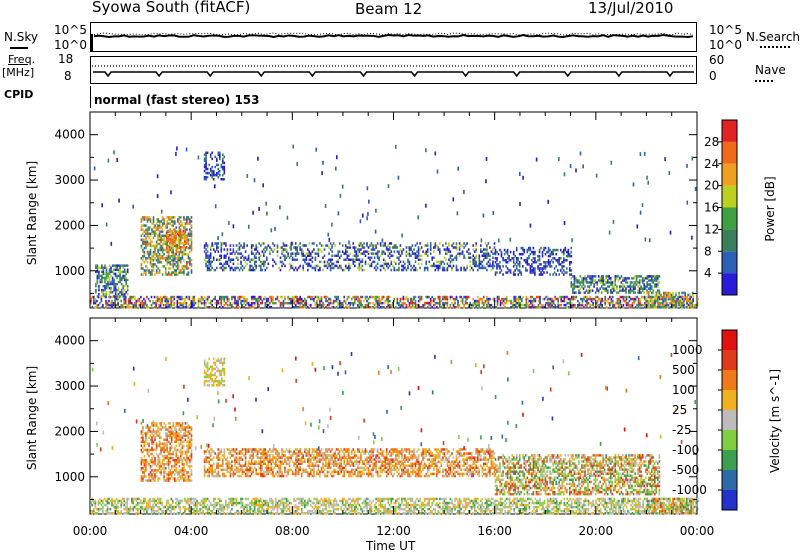 The height and width of the screenshot is (554, 800). What do you see at coordinates (717, 60) in the screenshot?
I see `nave-tick-top: 60` at bounding box center [717, 60].